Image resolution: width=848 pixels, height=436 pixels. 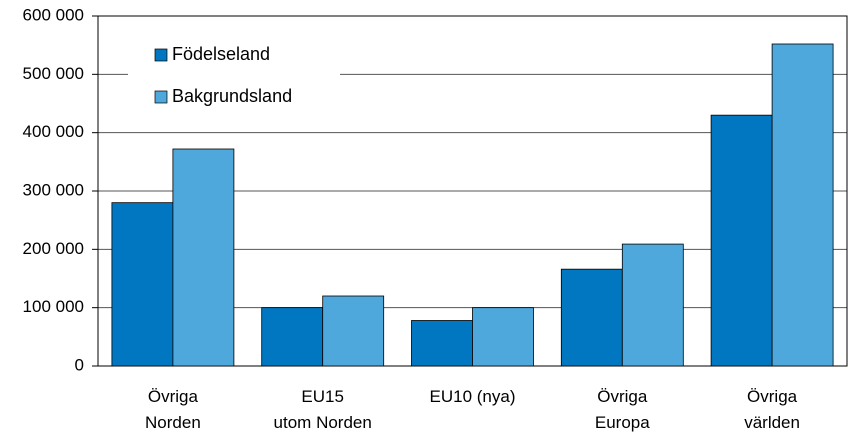 What do you see at coordinates (322, 396) in the screenshot?
I see `x-tick-label-line: EU15` at bounding box center [322, 396].